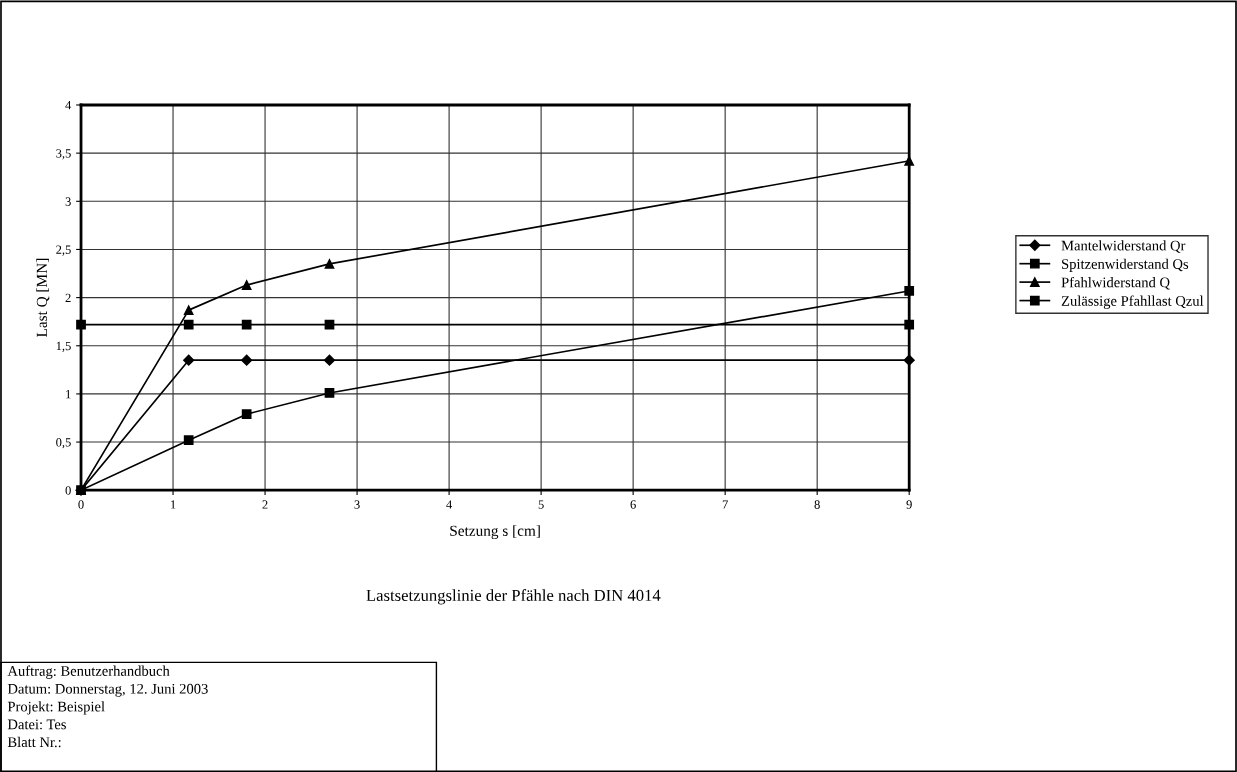 The height and width of the screenshot is (772, 1237). What do you see at coordinates (63, 154) in the screenshot?
I see `y-tick-label: 3,5` at bounding box center [63, 154].